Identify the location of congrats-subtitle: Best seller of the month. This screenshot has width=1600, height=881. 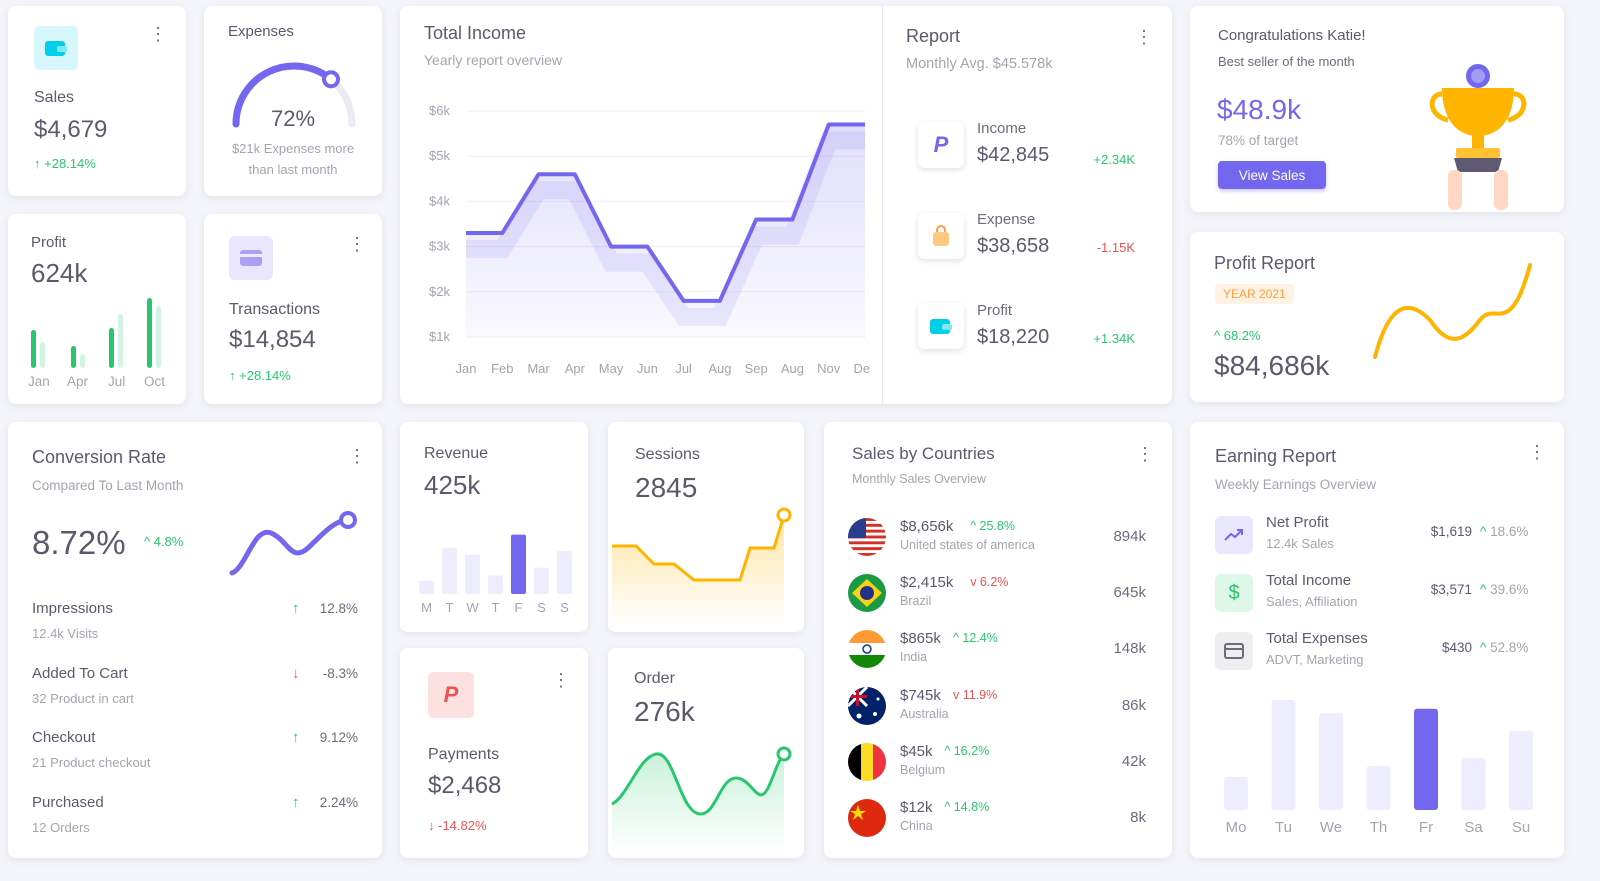
(1286, 61).